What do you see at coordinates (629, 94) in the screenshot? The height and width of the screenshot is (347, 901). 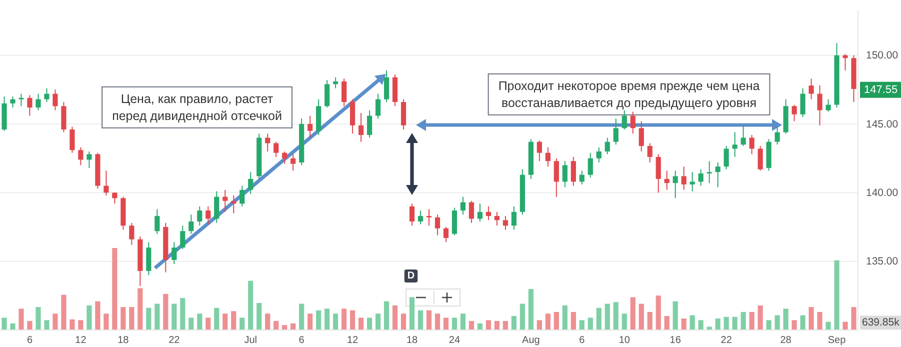 I see `annotation: Проходит некоторое время прежде чем цена восстанавливается до предыдущего уровня` at bounding box center [629, 94].